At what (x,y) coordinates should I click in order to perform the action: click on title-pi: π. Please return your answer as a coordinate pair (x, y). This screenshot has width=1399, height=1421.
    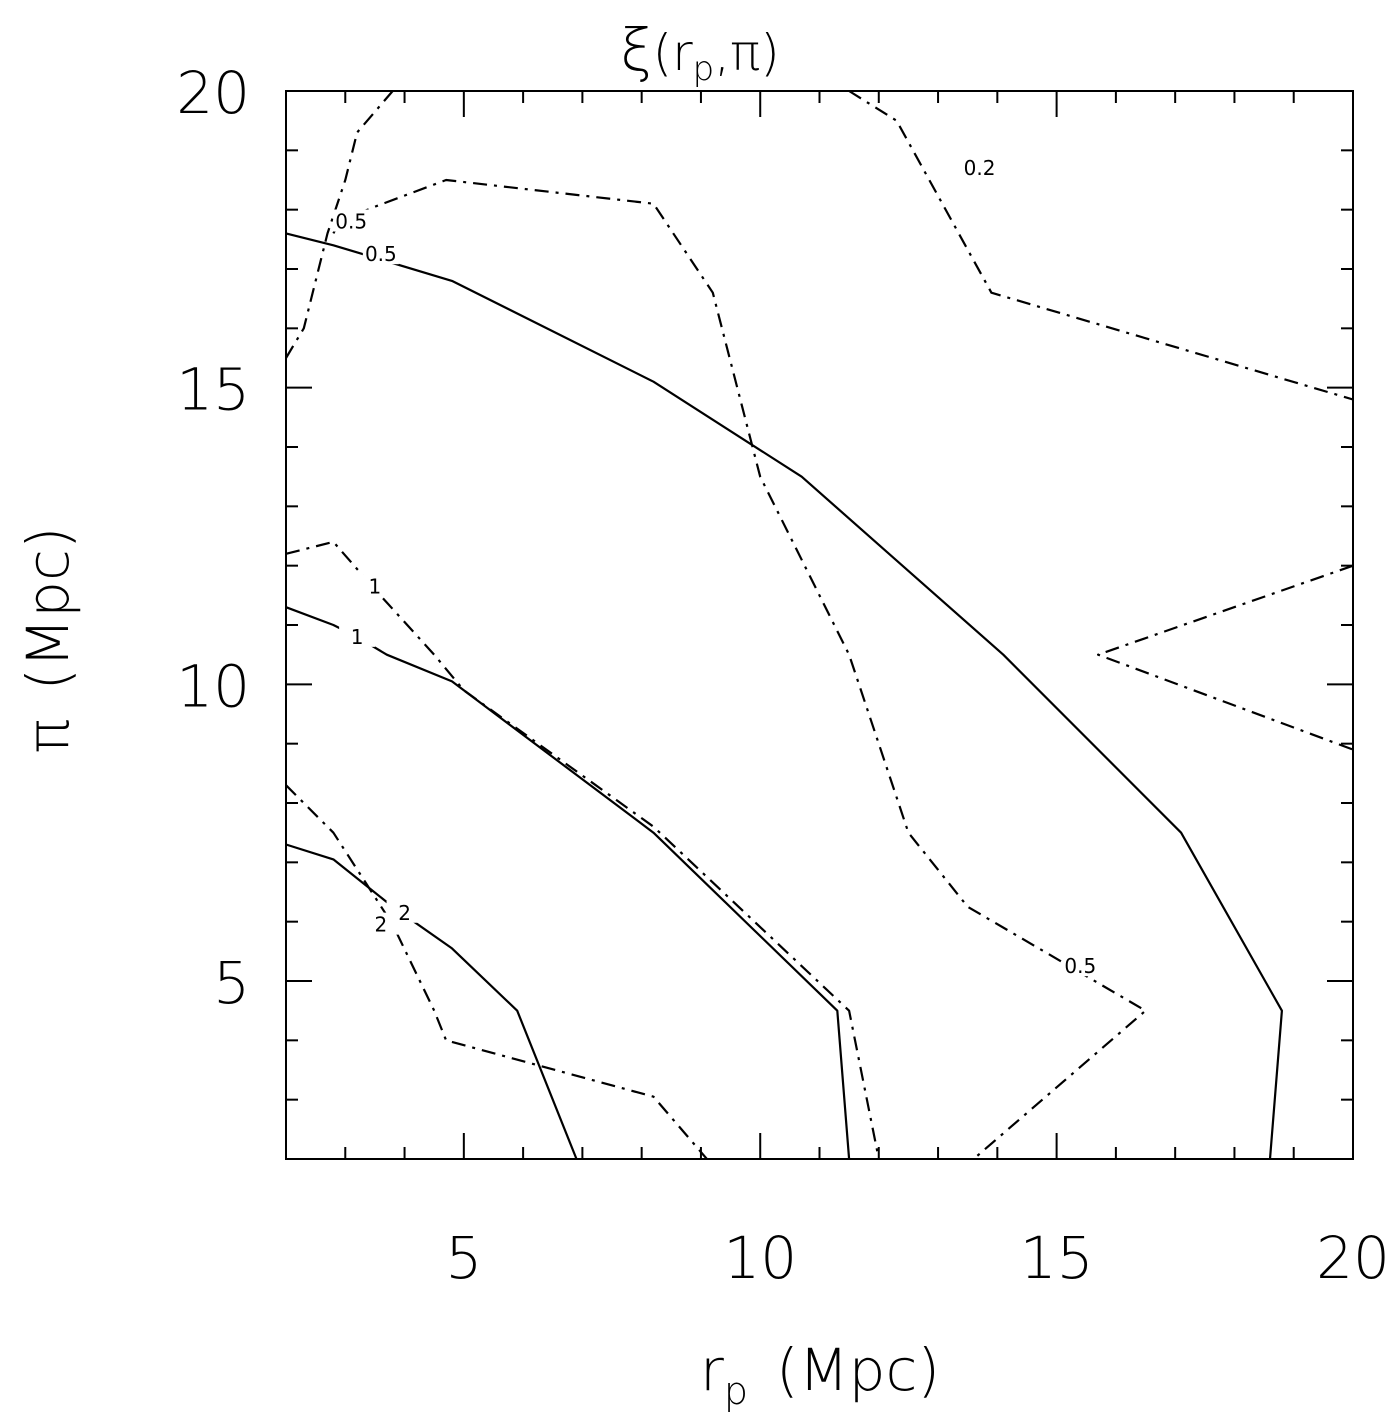
    Looking at the image, I should click on (745, 53).